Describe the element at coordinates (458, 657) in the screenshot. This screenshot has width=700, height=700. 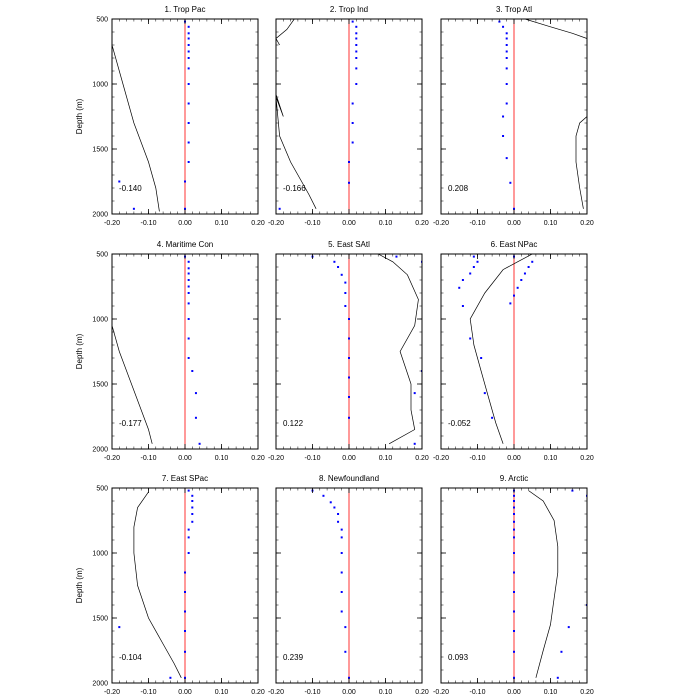
I see `panel-annotation: 0.093` at that location.